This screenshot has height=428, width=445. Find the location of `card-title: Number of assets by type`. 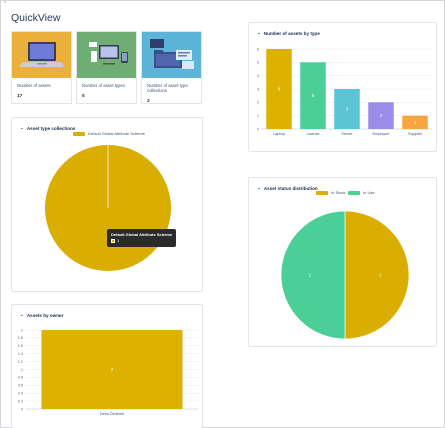

card-title: Number of assets by type is located at coordinates (291, 33).